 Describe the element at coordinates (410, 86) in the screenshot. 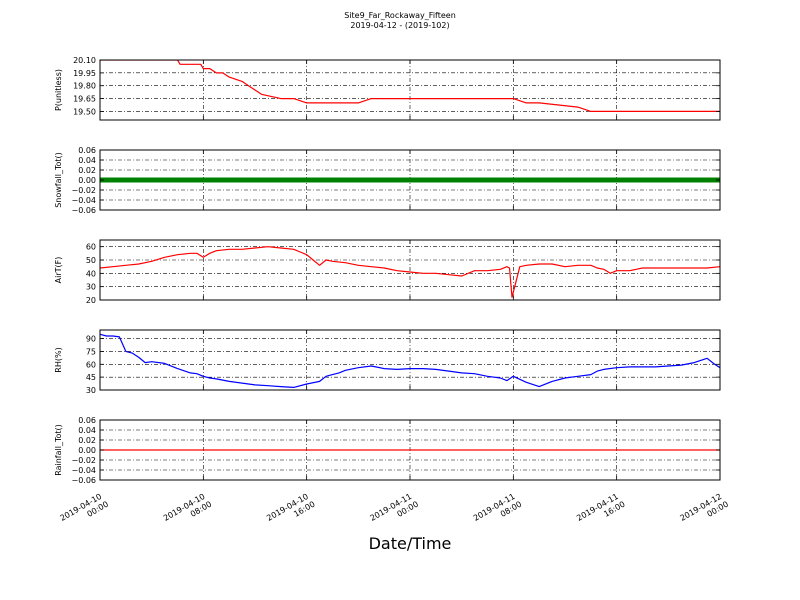

I see `series-1-line` at that location.